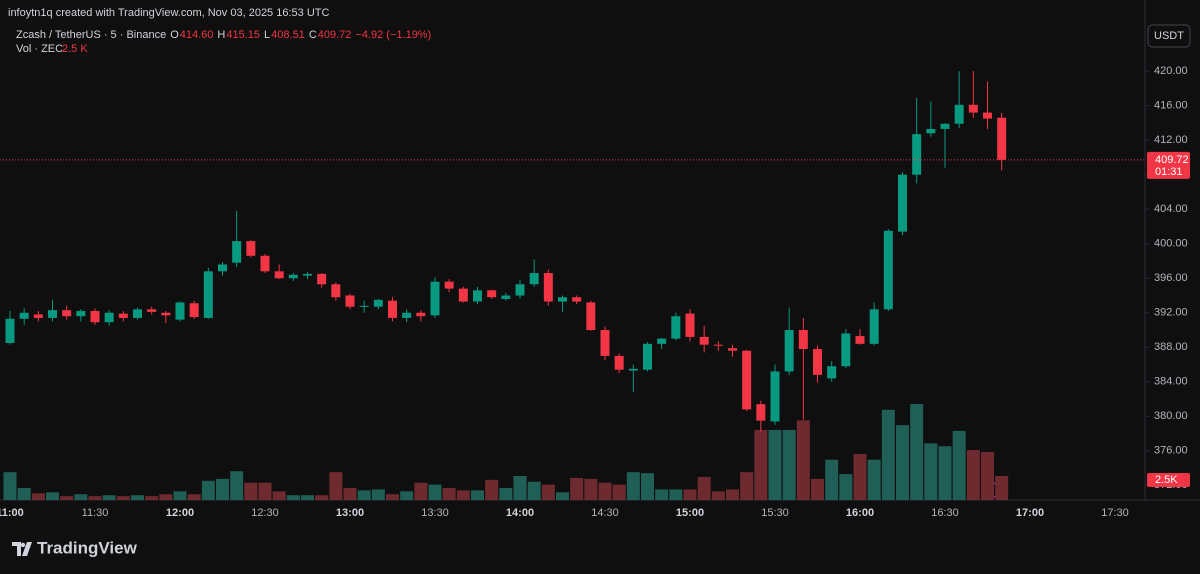 The image size is (1200, 574). Describe the element at coordinates (12, 513) in the screenshot. I see `x-tick-label: 11:00` at that location.